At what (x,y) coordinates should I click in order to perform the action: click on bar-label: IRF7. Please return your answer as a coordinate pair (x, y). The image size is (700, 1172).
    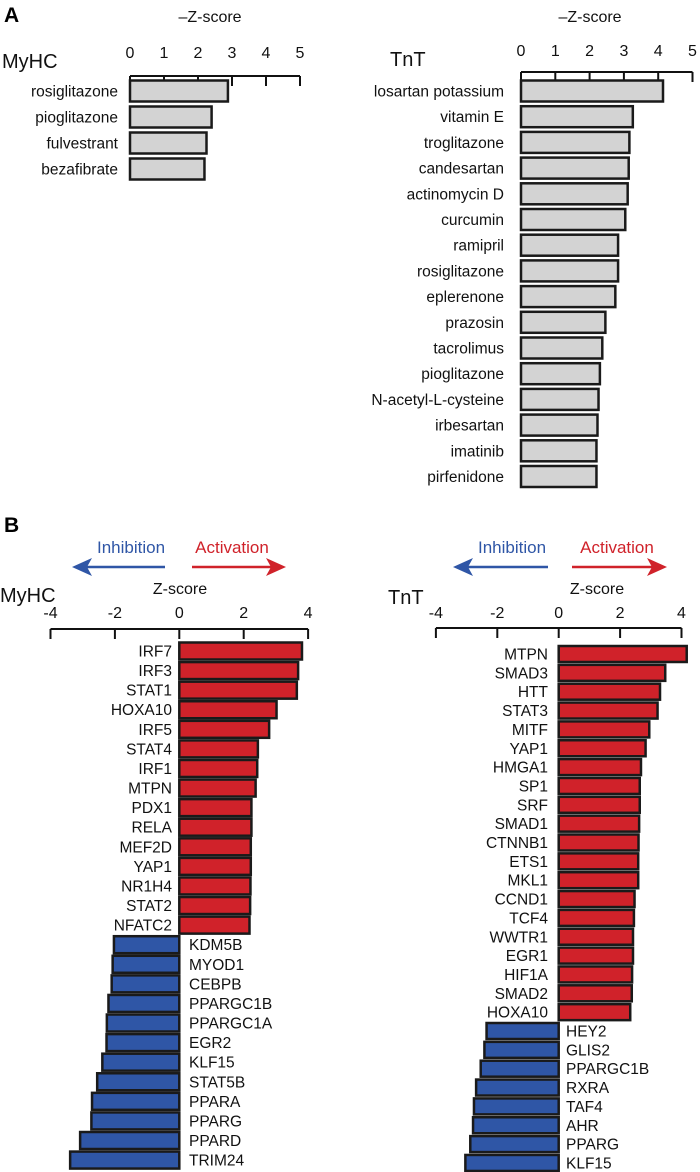
    Looking at the image, I should click on (155, 652).